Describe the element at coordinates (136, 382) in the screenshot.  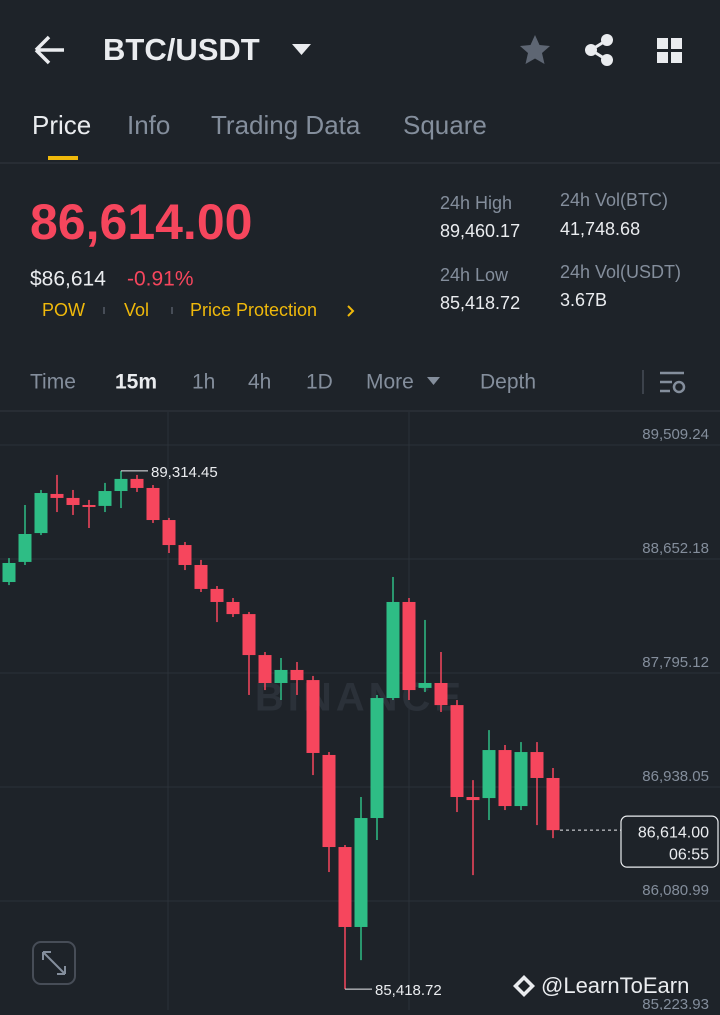
I see `interval: 15m` at that location.